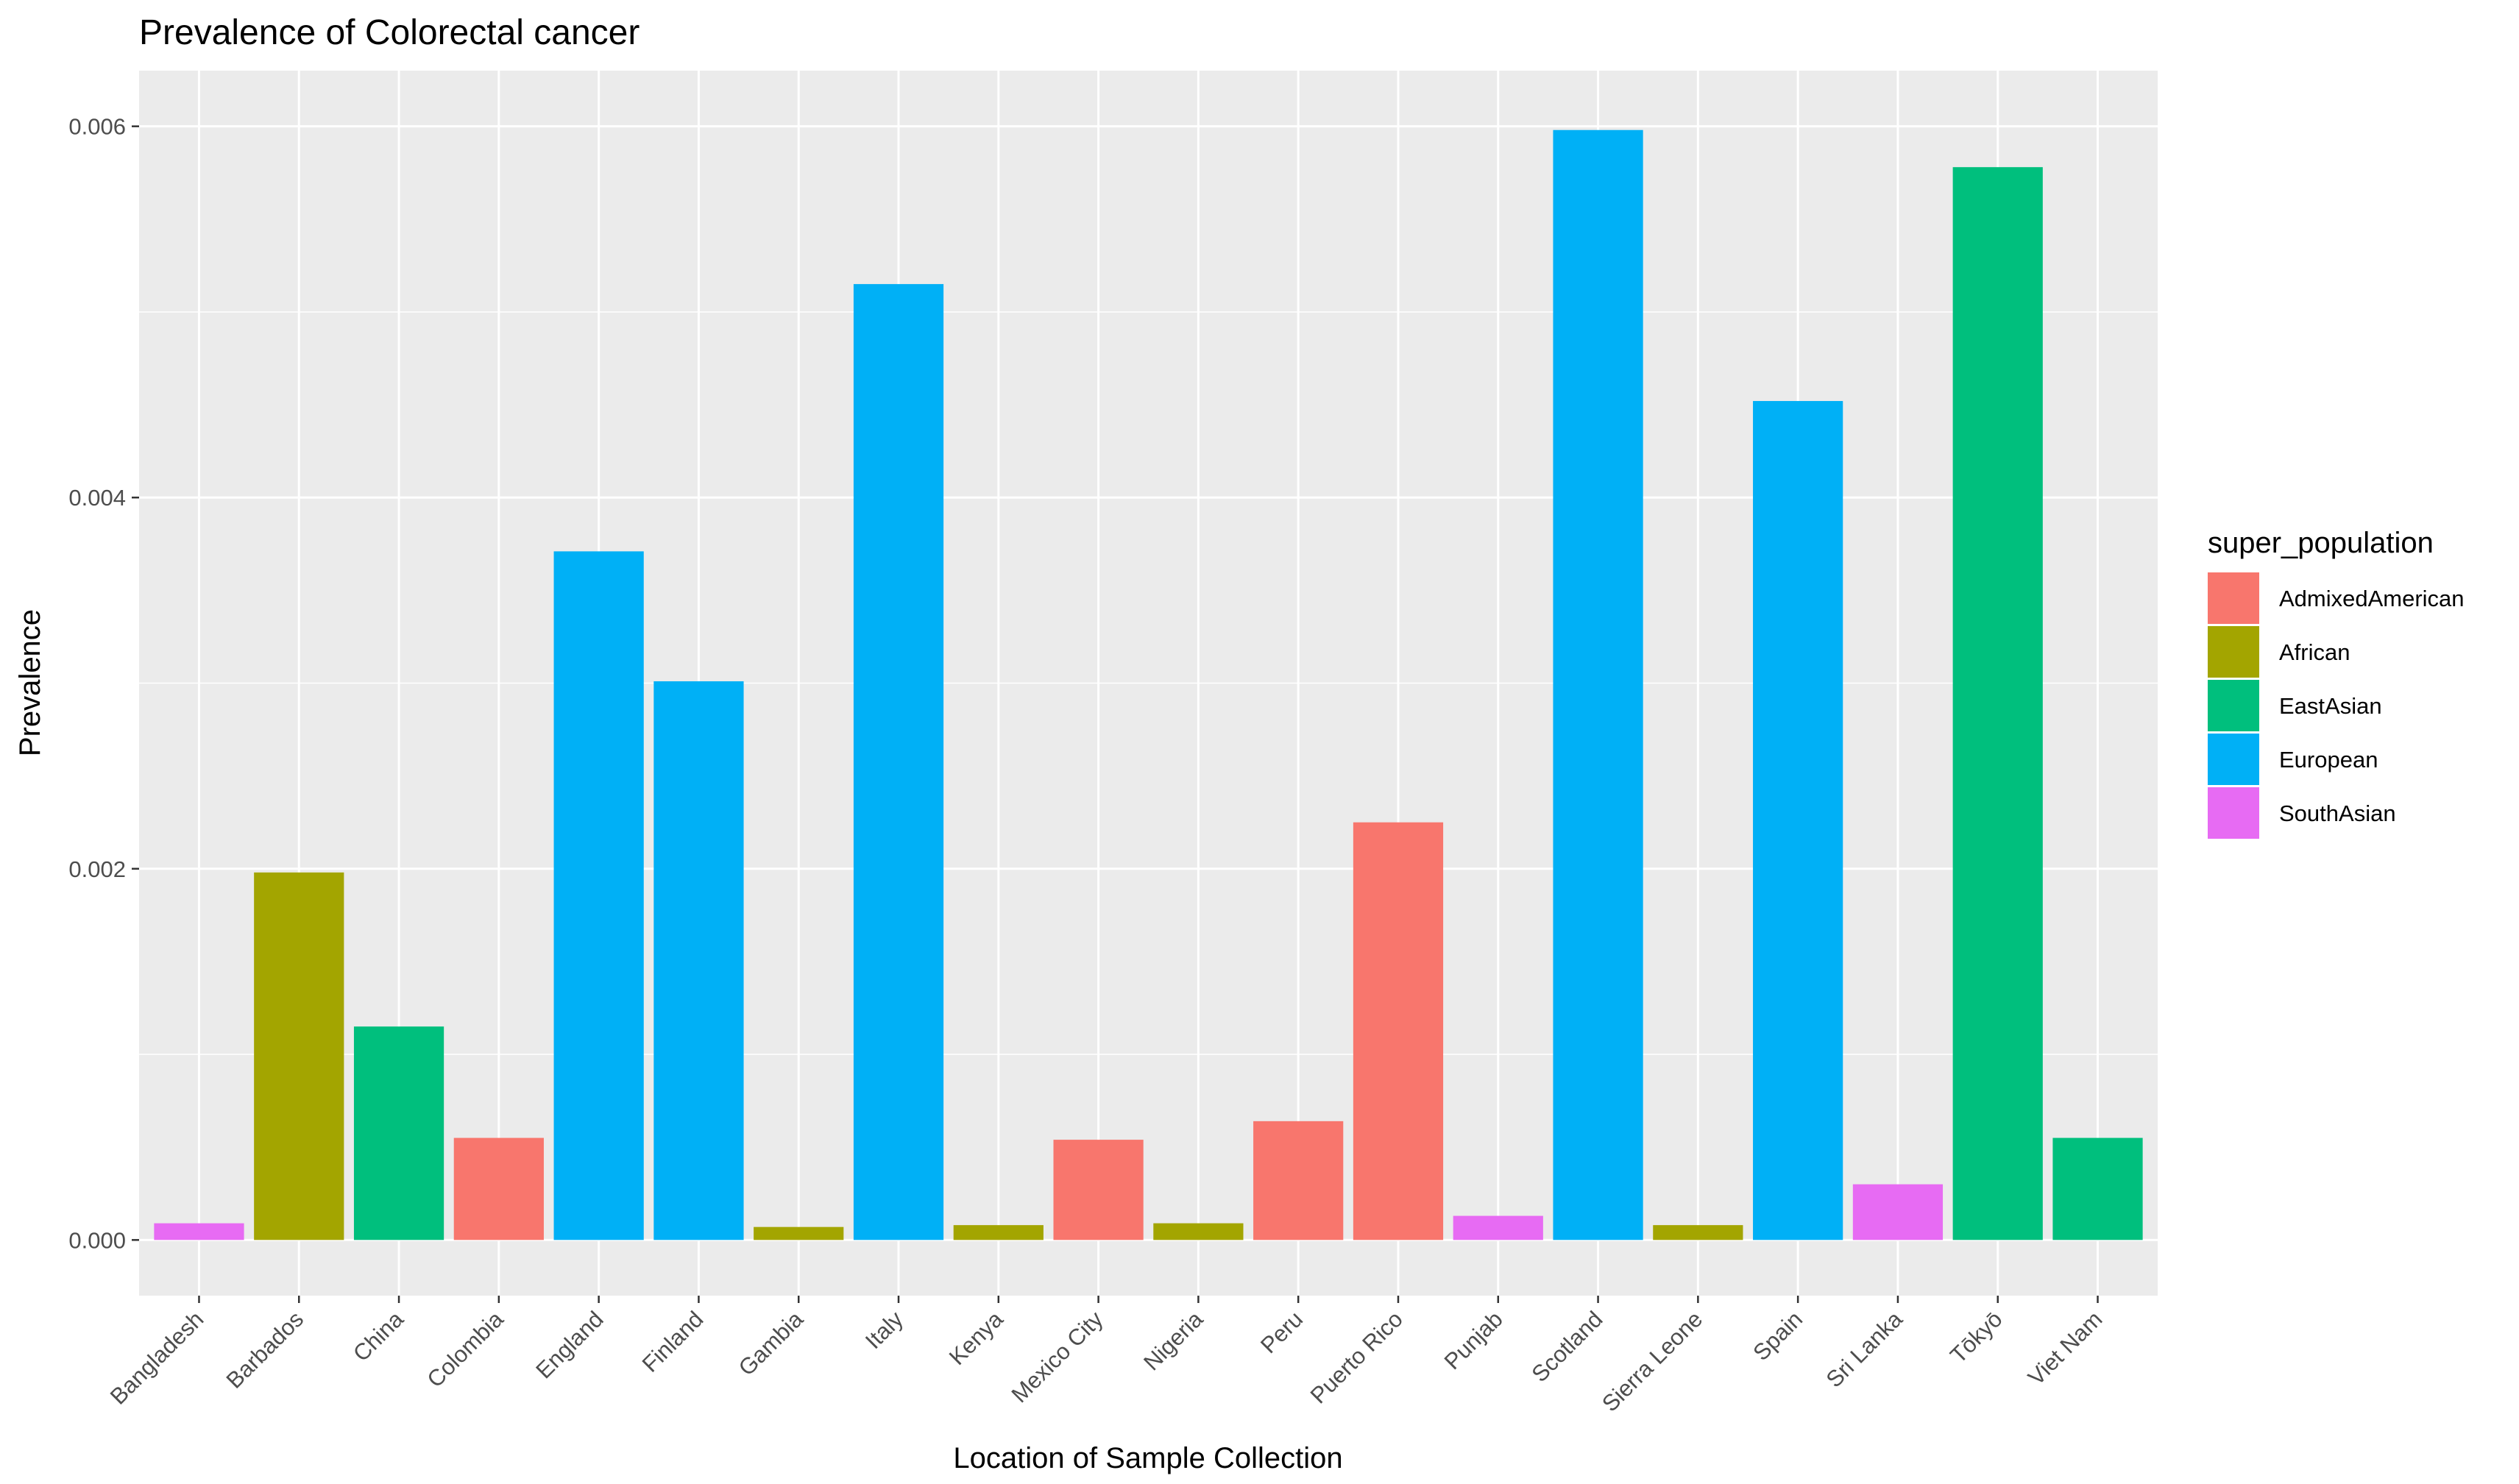 Image resolution: width=2519 pixels, height=1484 pixels. I want to click on bar-scotland, so click(1598, 684).